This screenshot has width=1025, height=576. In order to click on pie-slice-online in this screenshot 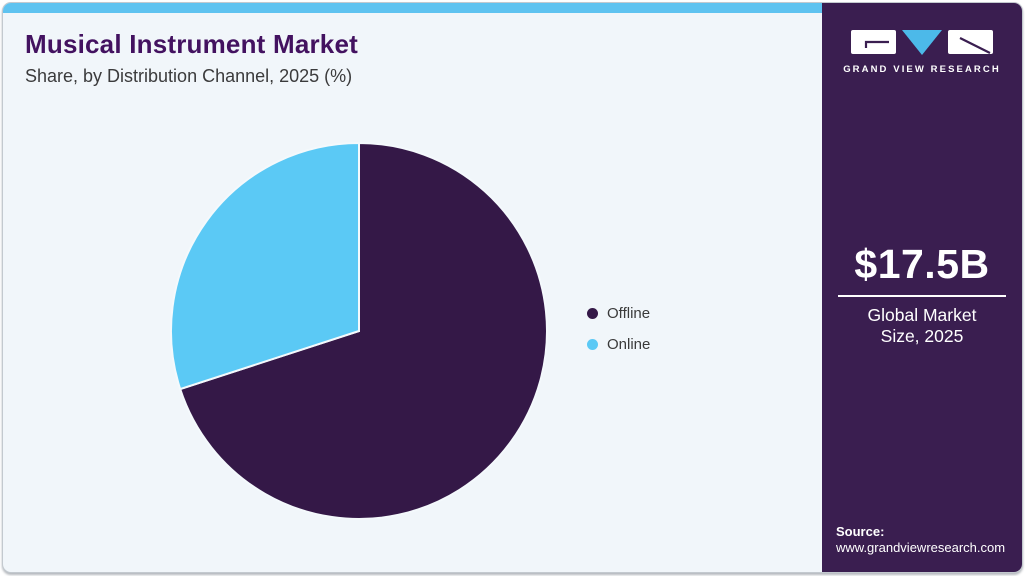, I will do `click(265, 266)`.